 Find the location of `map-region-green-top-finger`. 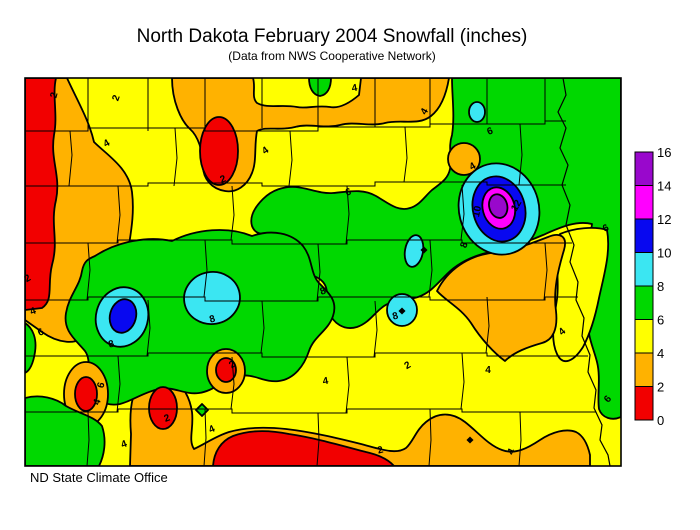

map-region-green-top-finger is located at coordinates (320, 87).